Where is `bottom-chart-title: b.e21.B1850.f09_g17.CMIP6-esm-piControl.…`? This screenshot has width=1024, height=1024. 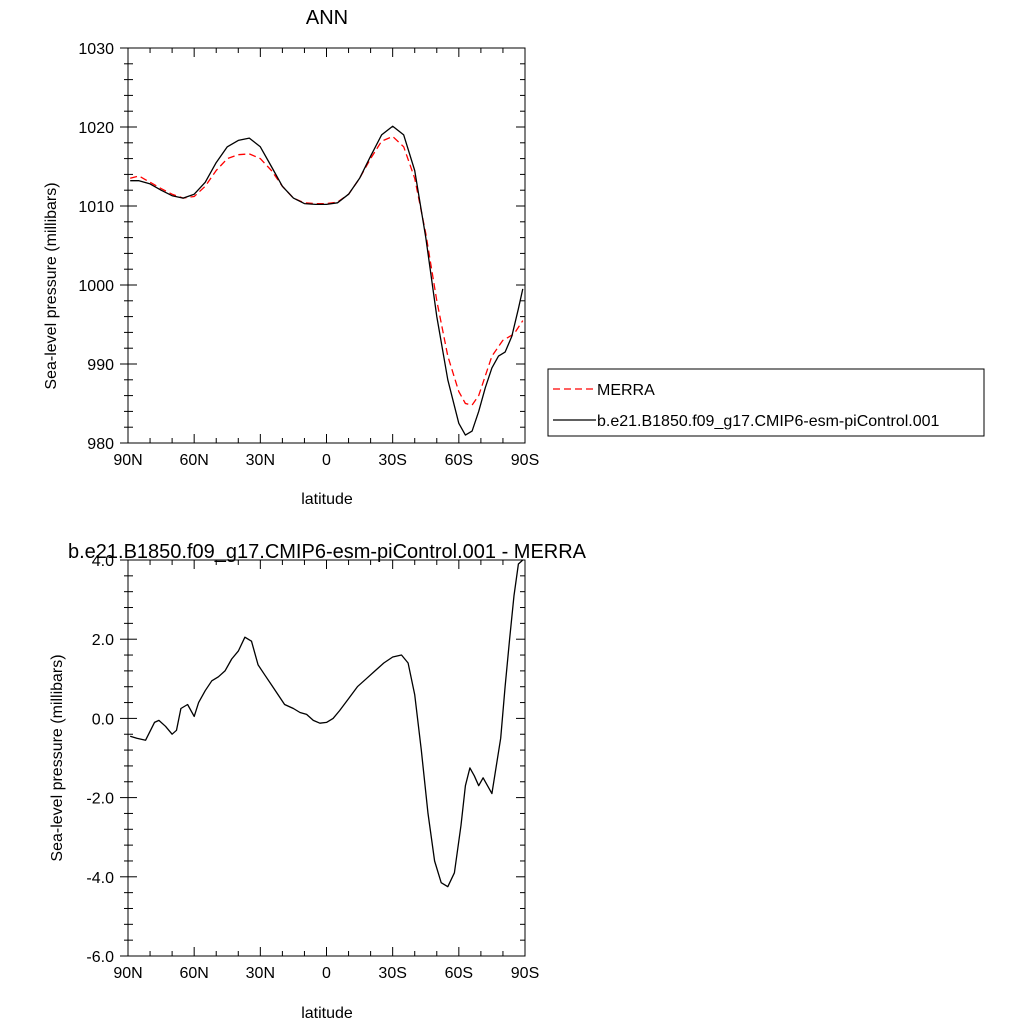
bottom-chart-title: b.e21.B1850.f09_g17.CMIP6-esm-piControl.… is located at coordinates (327, 552).